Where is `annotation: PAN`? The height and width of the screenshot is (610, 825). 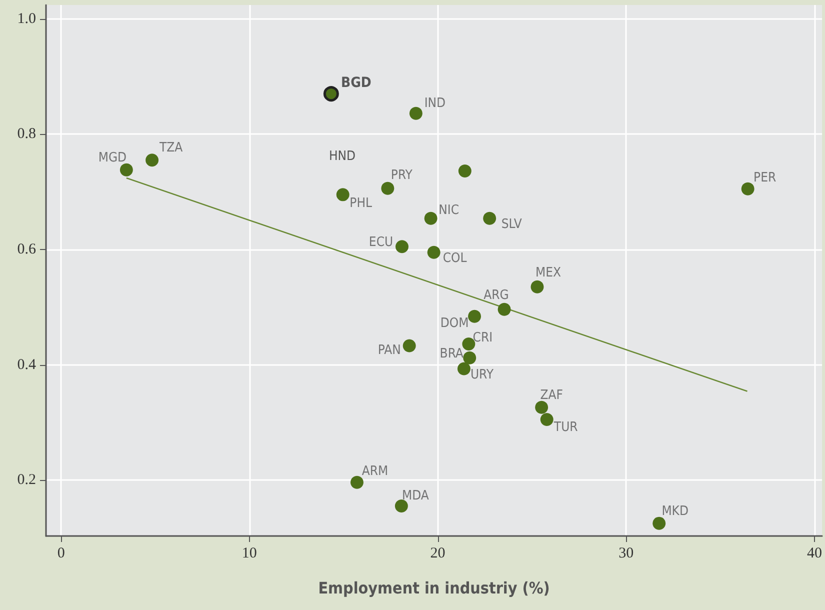
annotation: PAN is located at coordinates (389, 350).